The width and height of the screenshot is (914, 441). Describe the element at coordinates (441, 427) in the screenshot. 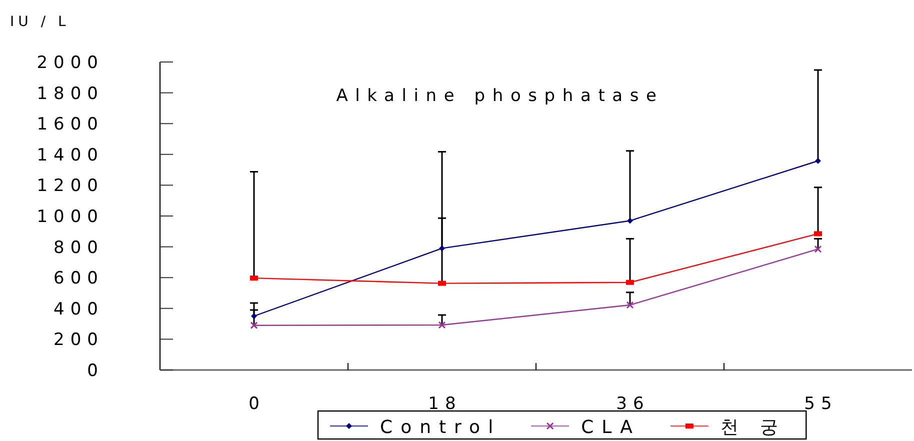

I see `legend-label: Control` at that location.